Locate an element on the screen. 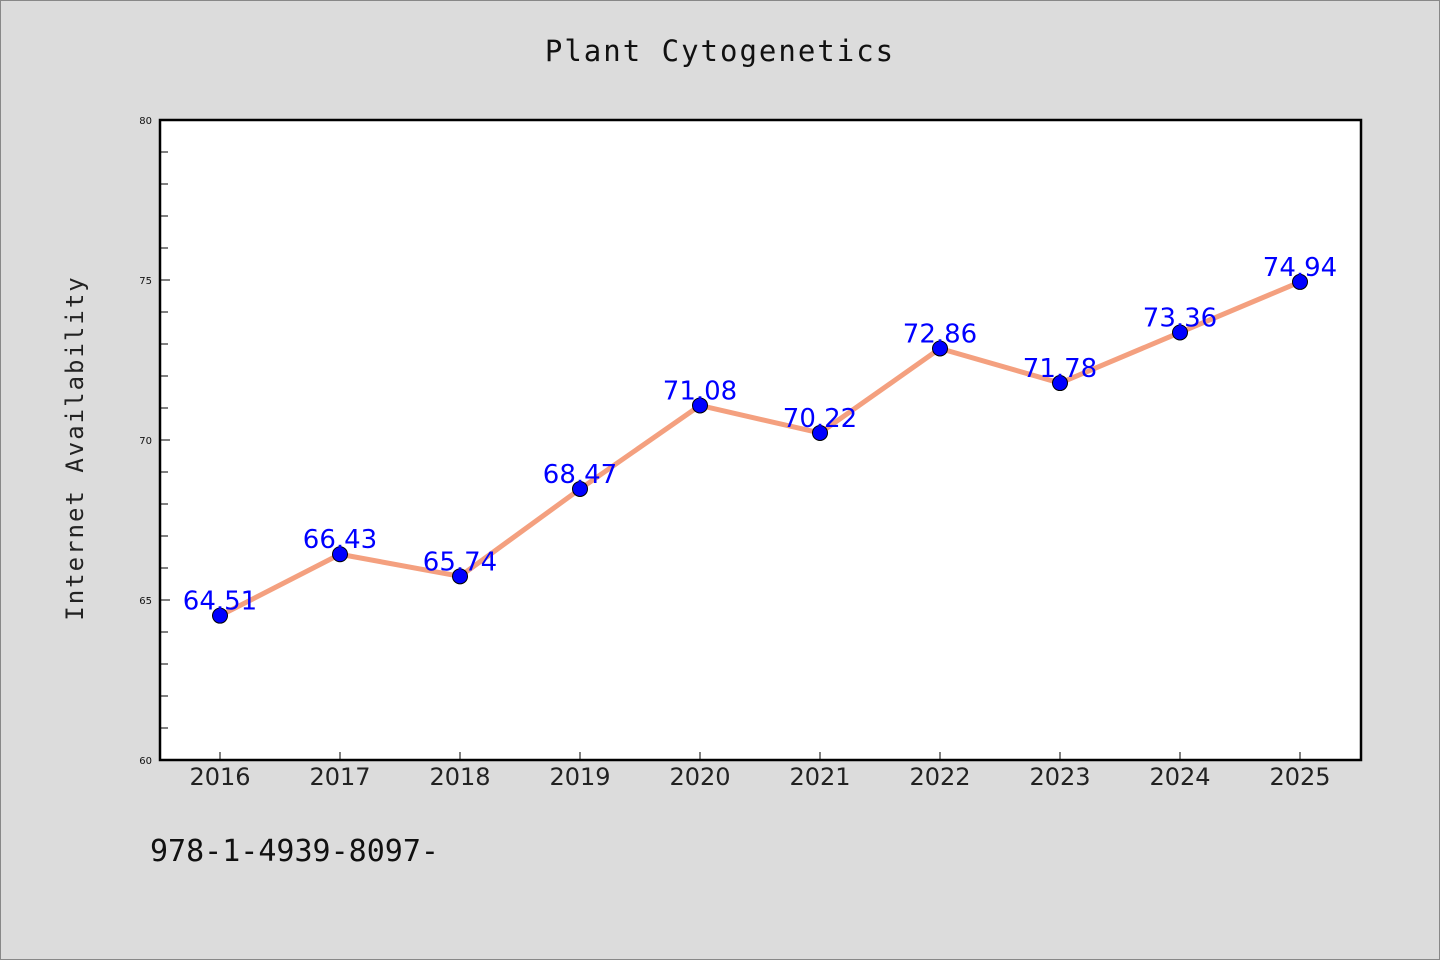  y-axis-ticks: 60 65 70 75 80 is located at coordinates (154, 441).